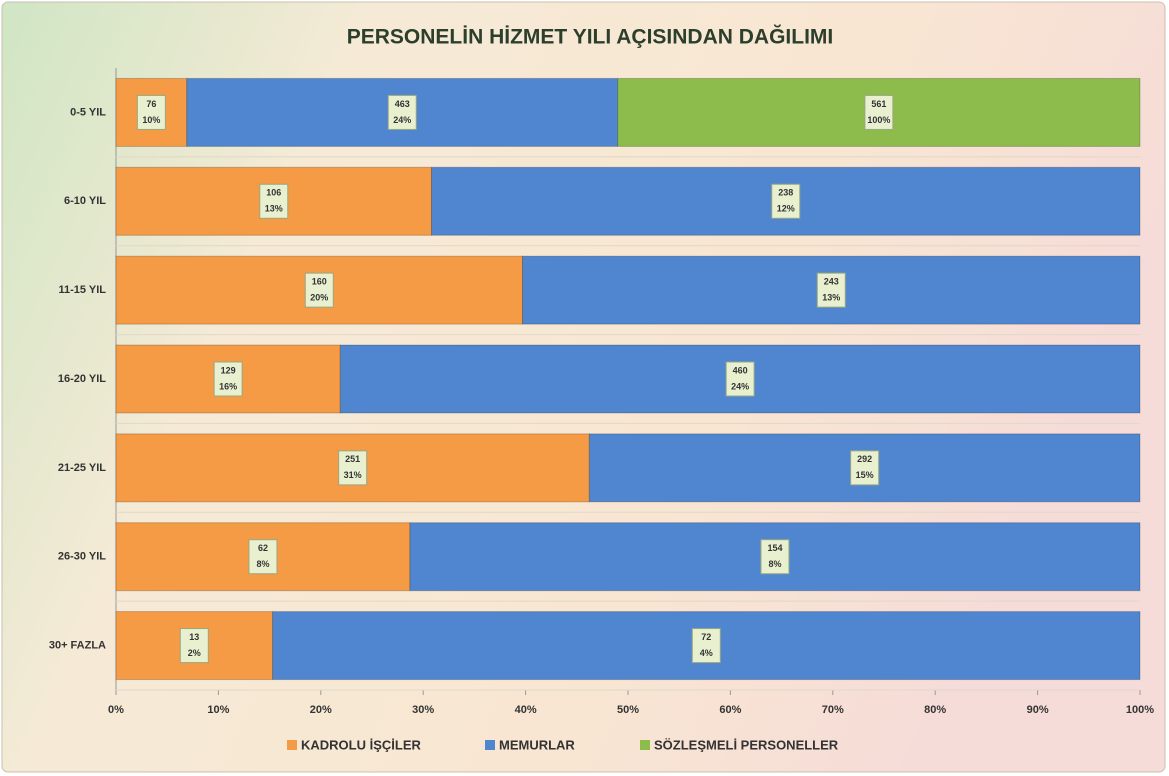 This screenshot has height=776, width=1169. Describe the element at coordinates (228, 370) in the screenshot. I see `data-label: 129` at that location.